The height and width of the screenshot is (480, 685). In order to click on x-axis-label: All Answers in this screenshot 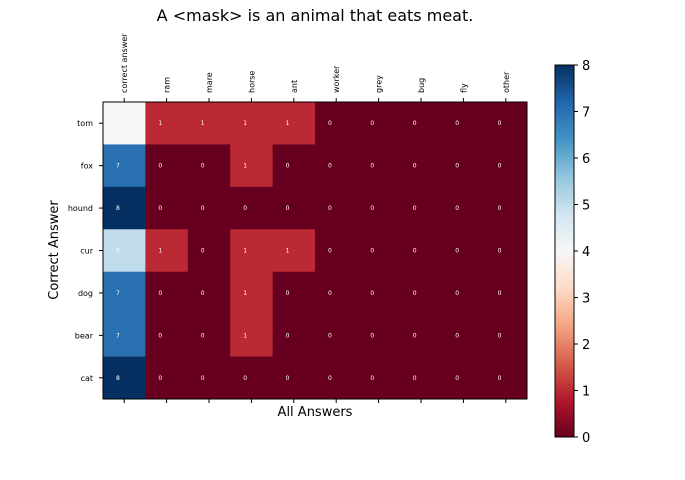, I will do `click(315, 412)`.